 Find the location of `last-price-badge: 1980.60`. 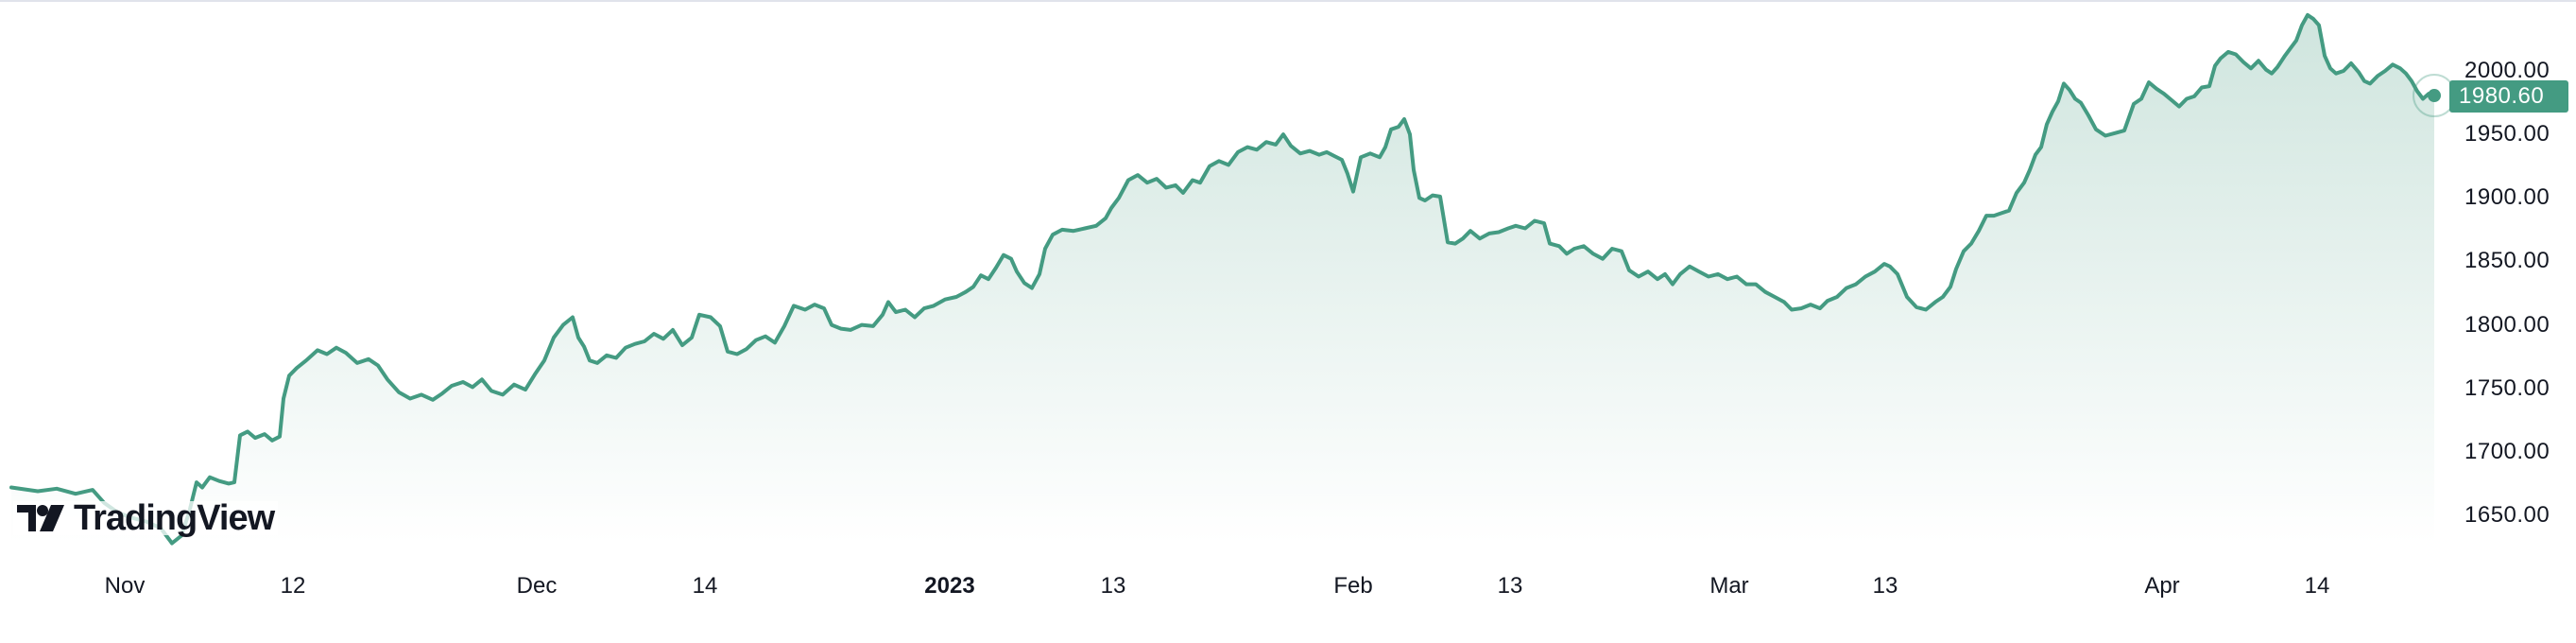

last-price-badge: 1980.60 is located at coordinates (2508, 96).